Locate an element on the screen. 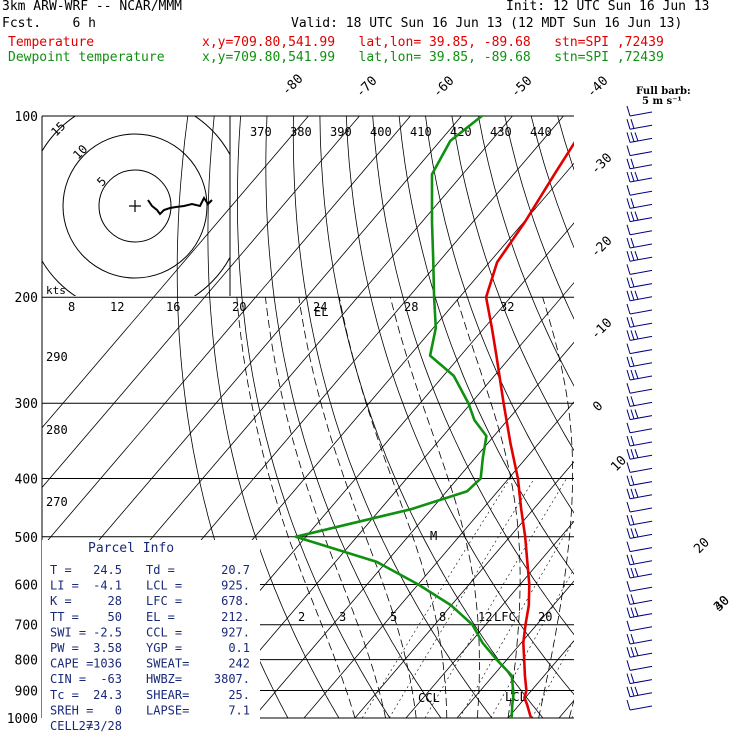  parcel-value: 925. is located at coordinates (235, 586).